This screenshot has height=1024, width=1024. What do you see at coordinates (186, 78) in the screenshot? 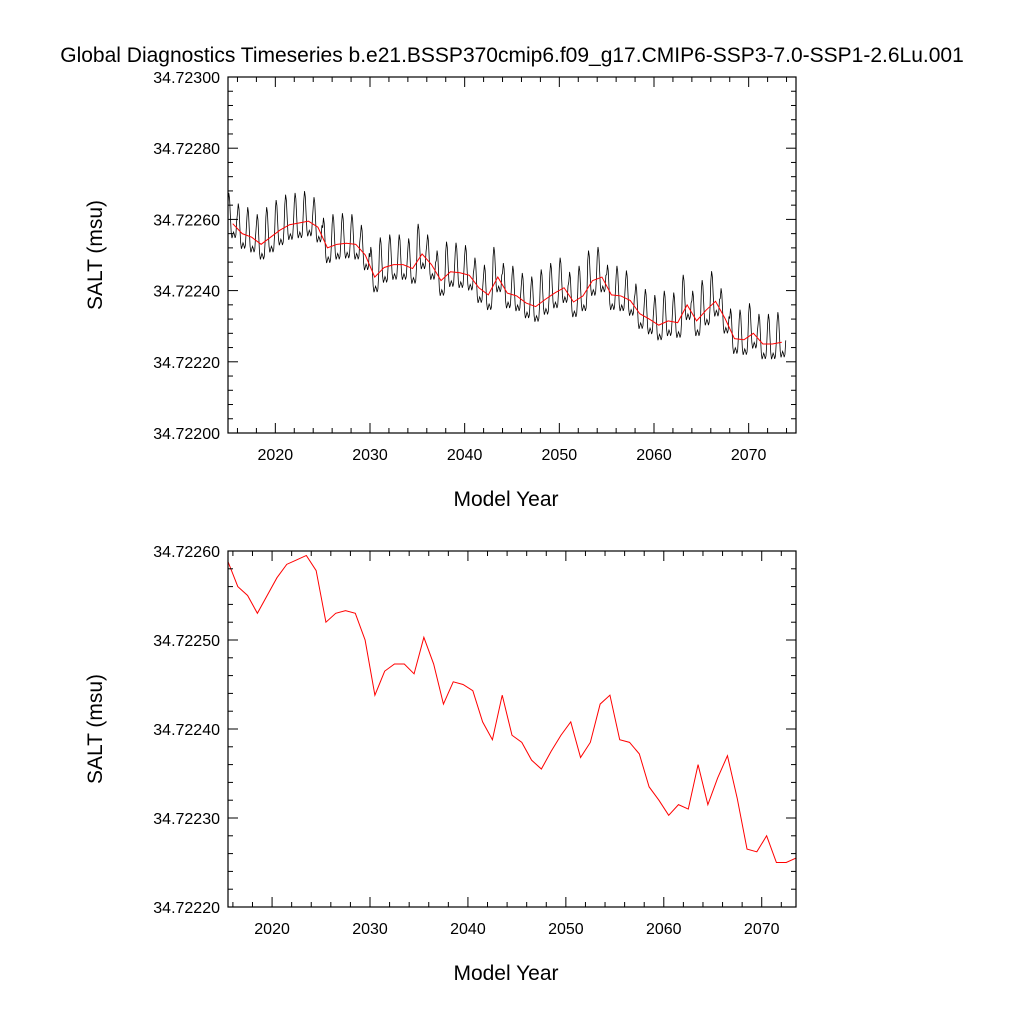
I see `y-tick-label: 34.72300` at bounding box center [186, 78].